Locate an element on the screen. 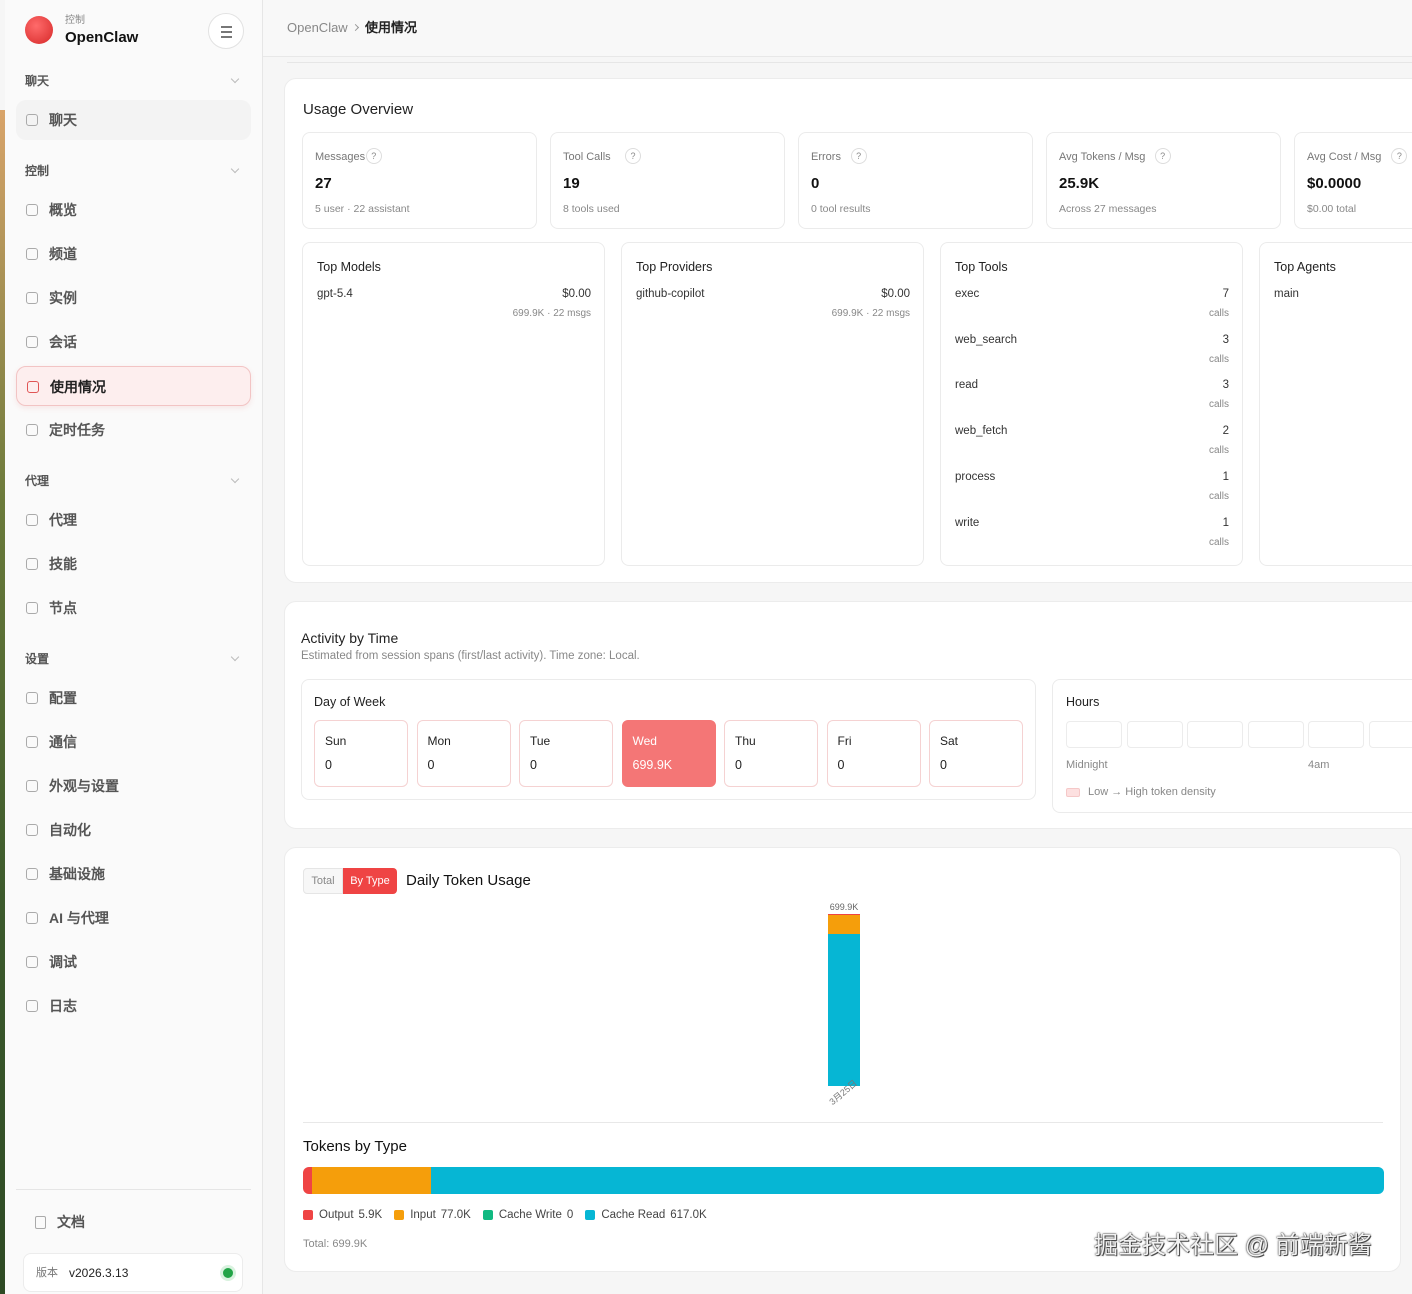 This screenshot has width=1412, height=1294. top-list-card: Top Agents main is located at coordinates (1335, 404).